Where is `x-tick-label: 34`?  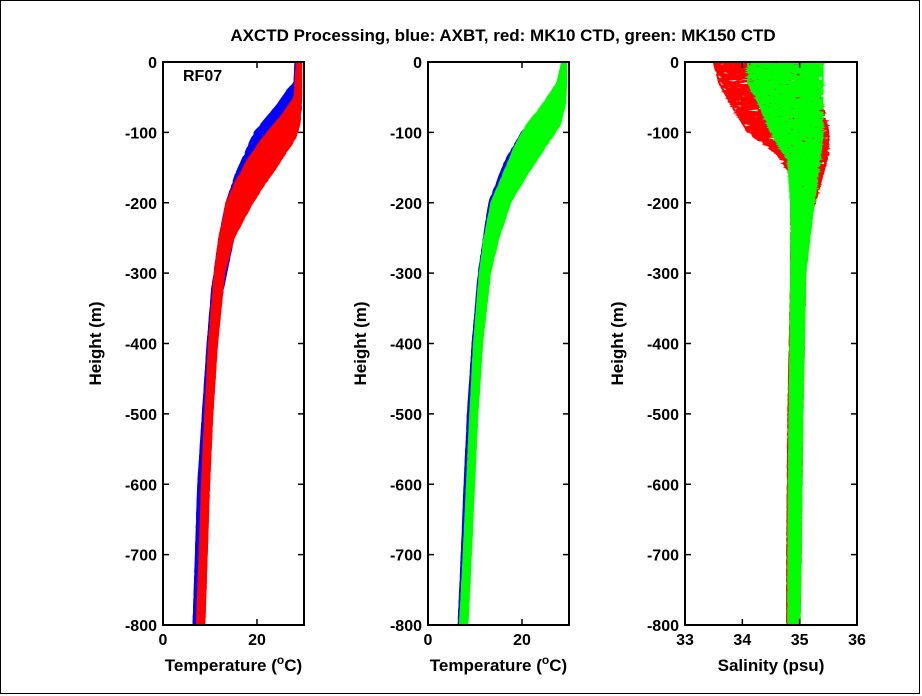
x-tick-label: 34 is located at coordinates (742, 640).